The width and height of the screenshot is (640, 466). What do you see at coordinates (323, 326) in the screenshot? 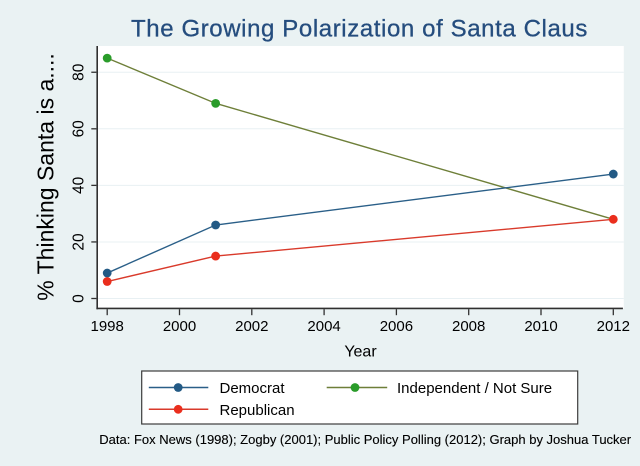
I see `svg-text: 2004` at bounding box center [323, 326].